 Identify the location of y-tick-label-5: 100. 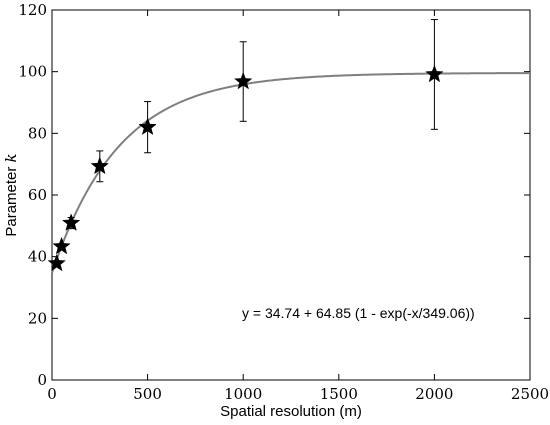
(32, 72).